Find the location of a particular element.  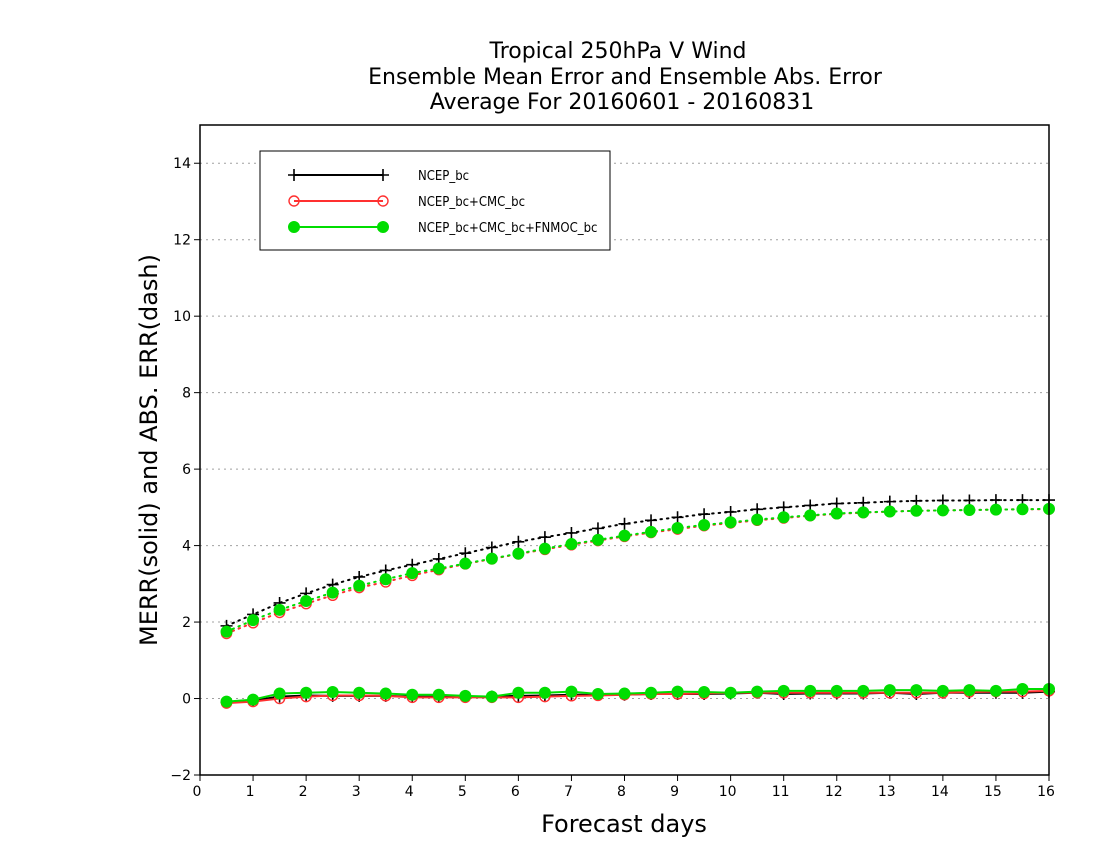

x-tick-label: 10 is located at coordinates (728, 792).